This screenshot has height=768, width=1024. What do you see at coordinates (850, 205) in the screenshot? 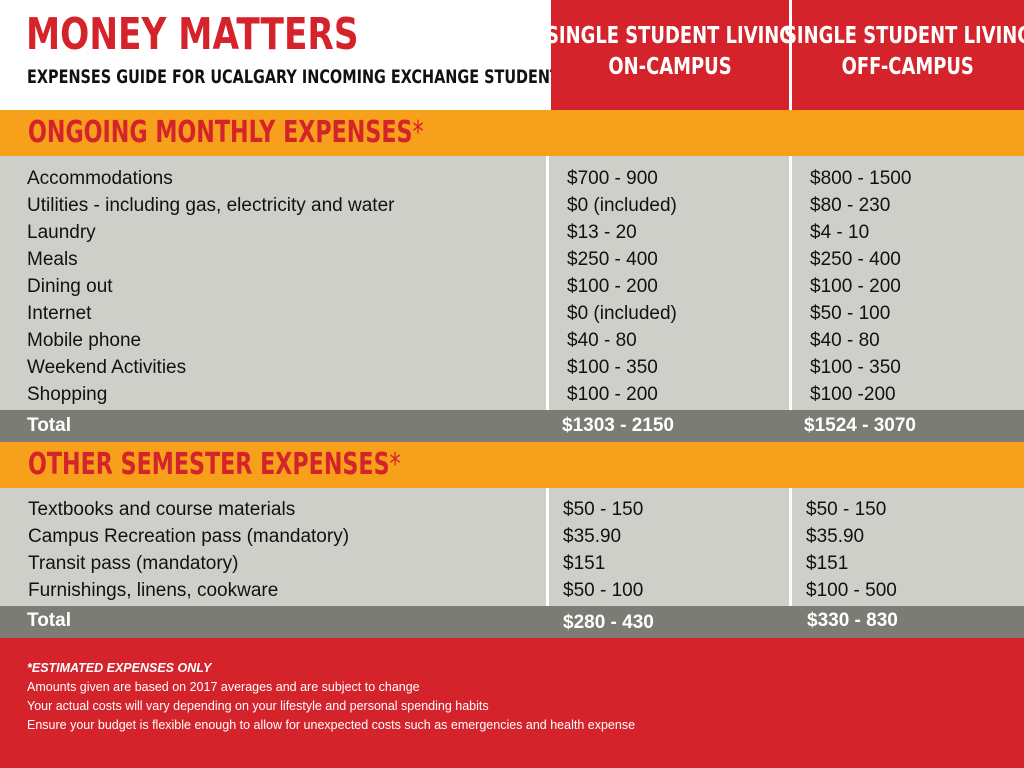
I see `monthly-row-off-campus: $80 - 230` at bounding box center [850, 205].